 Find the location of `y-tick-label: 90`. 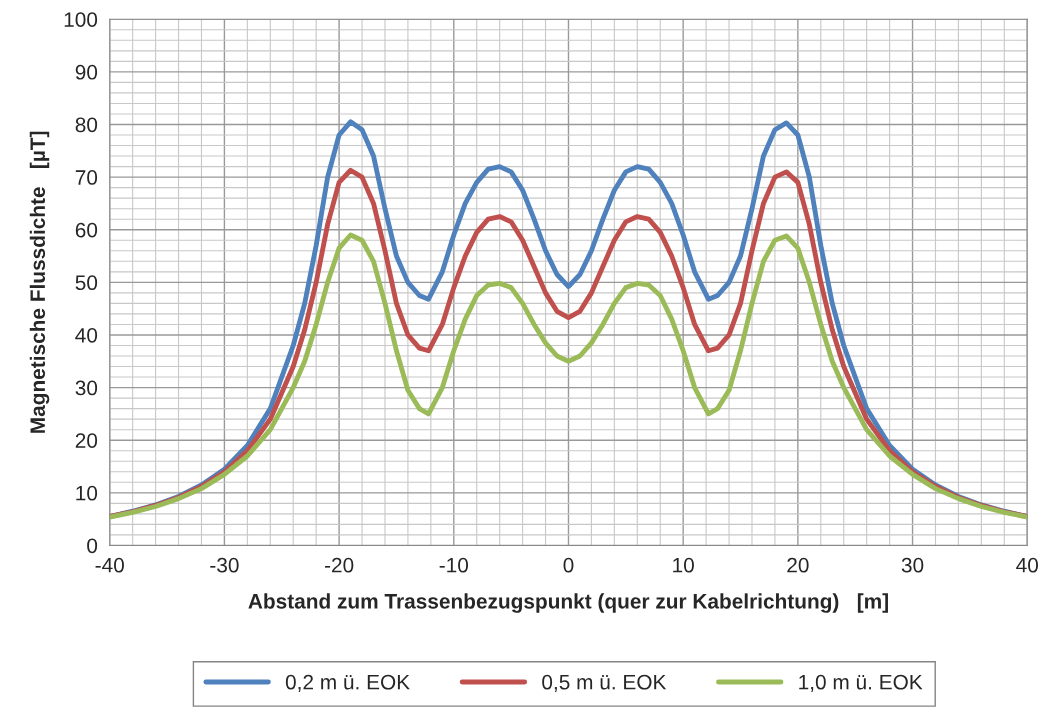

y-tick-label: 90 is located at coordinates (86, 72).